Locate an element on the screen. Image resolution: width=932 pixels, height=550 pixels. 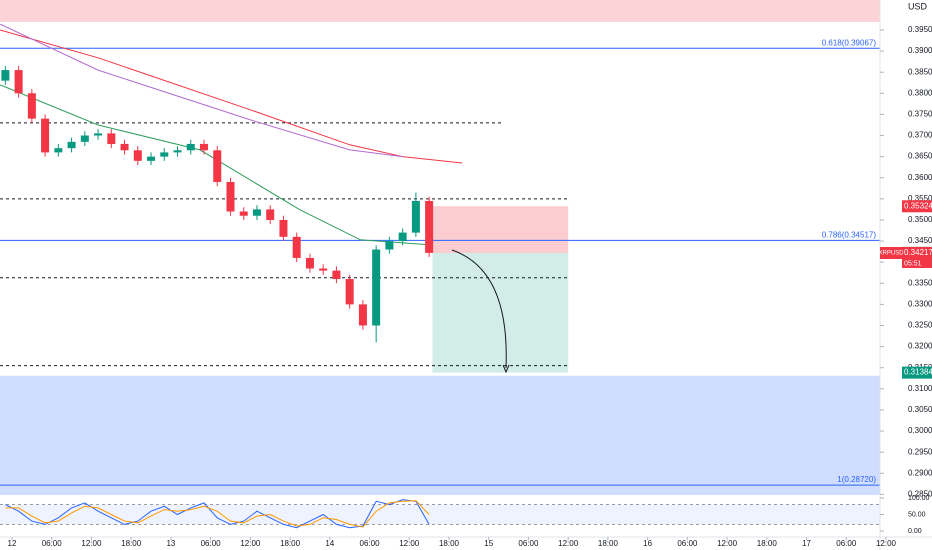
target-zone is located at coordinates (500, 313).